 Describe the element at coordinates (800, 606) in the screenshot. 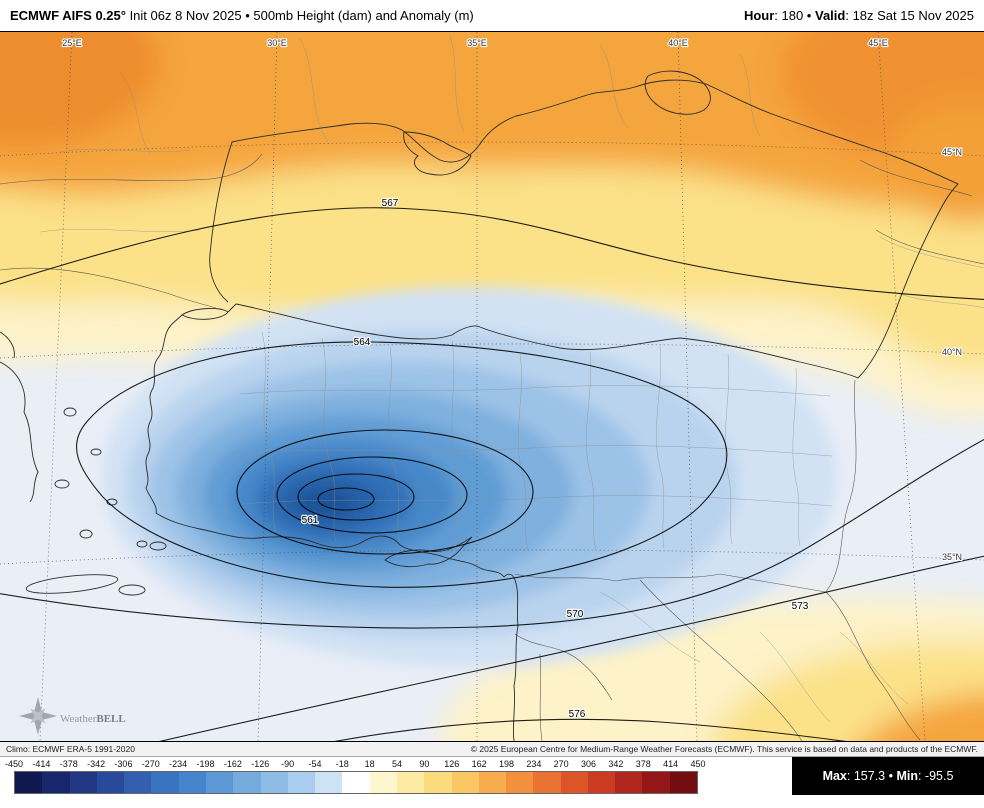

I see `contour-label: 573` at that location.